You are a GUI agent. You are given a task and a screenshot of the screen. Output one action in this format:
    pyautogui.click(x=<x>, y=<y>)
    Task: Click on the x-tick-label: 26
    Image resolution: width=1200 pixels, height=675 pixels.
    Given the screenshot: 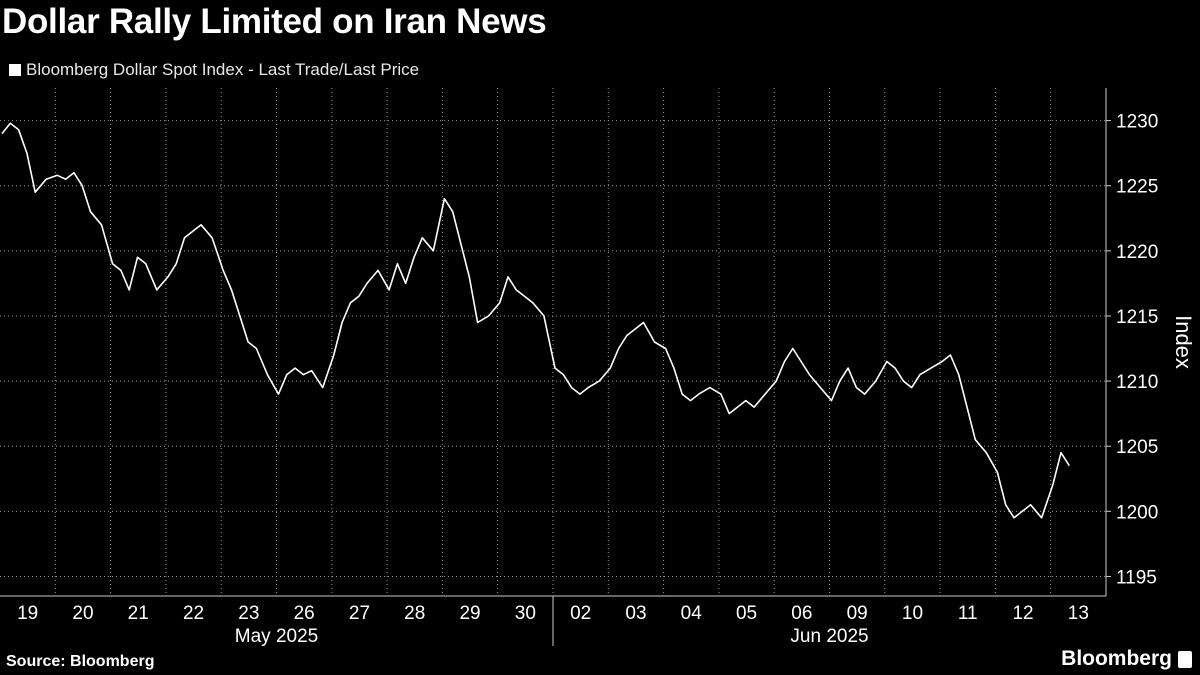 What is the action you would take?
    pyautogui.click(x=304, y=613)
    